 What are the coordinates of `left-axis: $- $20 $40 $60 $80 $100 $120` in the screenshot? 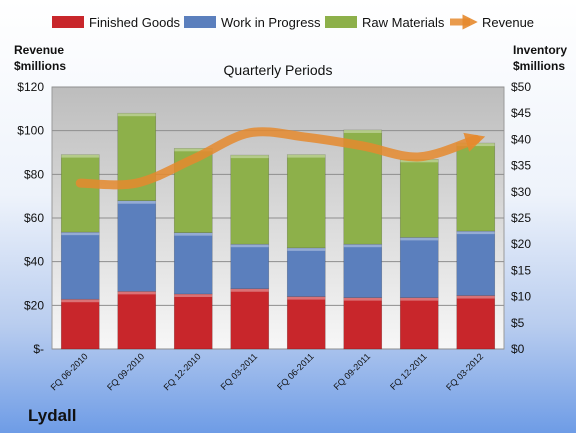 It's located at (30, 218).